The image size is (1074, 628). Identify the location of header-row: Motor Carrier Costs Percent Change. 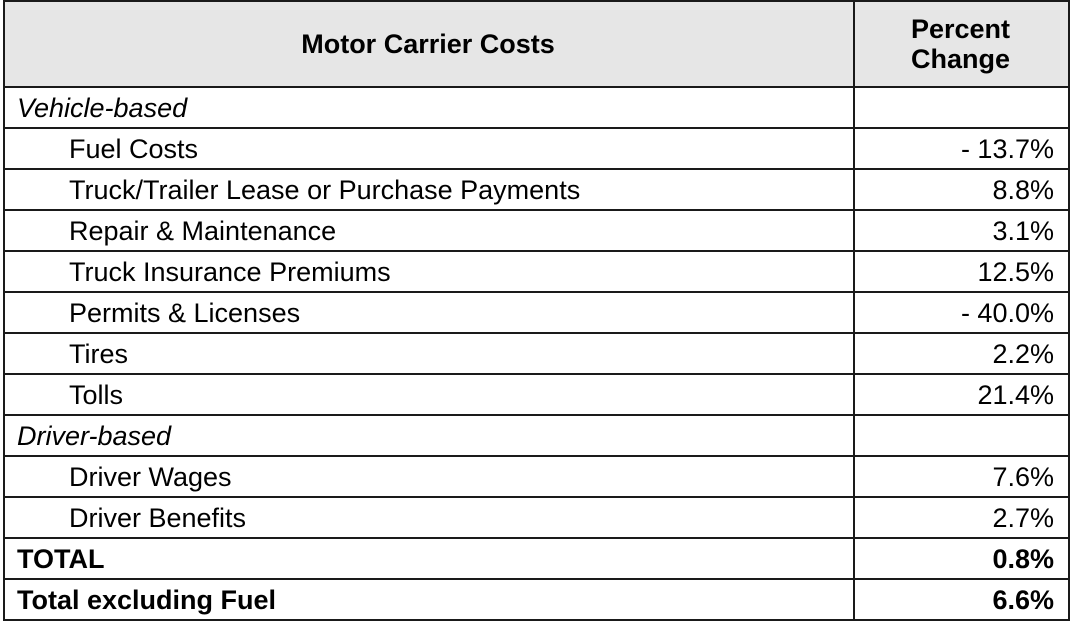
(536, 44).